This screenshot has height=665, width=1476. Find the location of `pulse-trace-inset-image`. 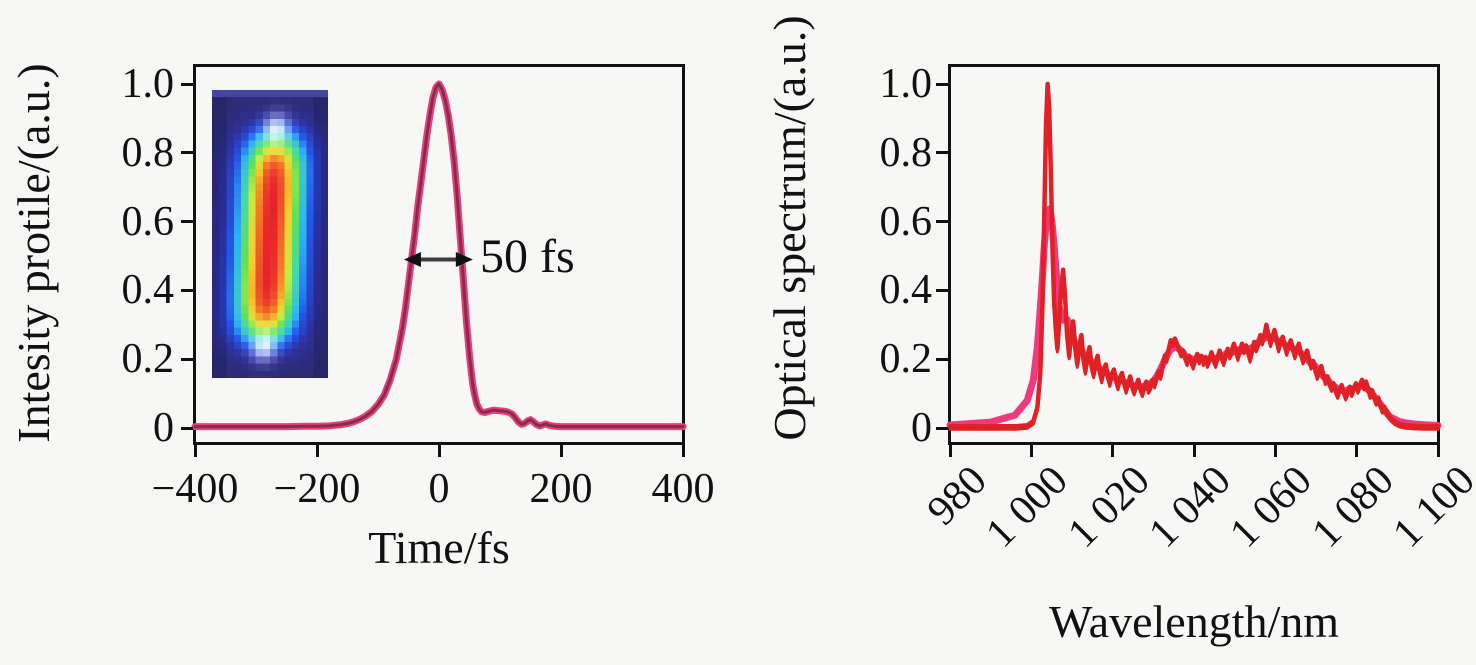

pulse-trace-inset-image is located at coordinates (270, 234).